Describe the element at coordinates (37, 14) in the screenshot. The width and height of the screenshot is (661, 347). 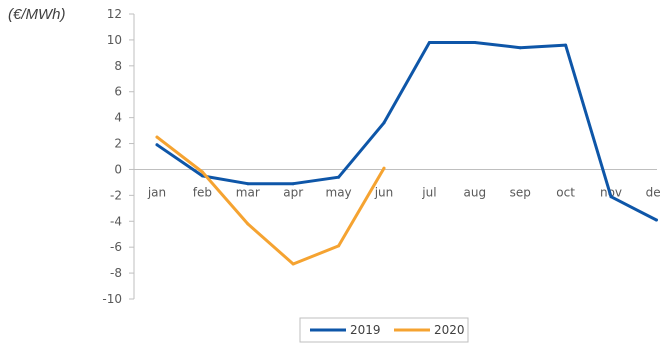
I see `y-unit-label: (€/MWh)` at that location.